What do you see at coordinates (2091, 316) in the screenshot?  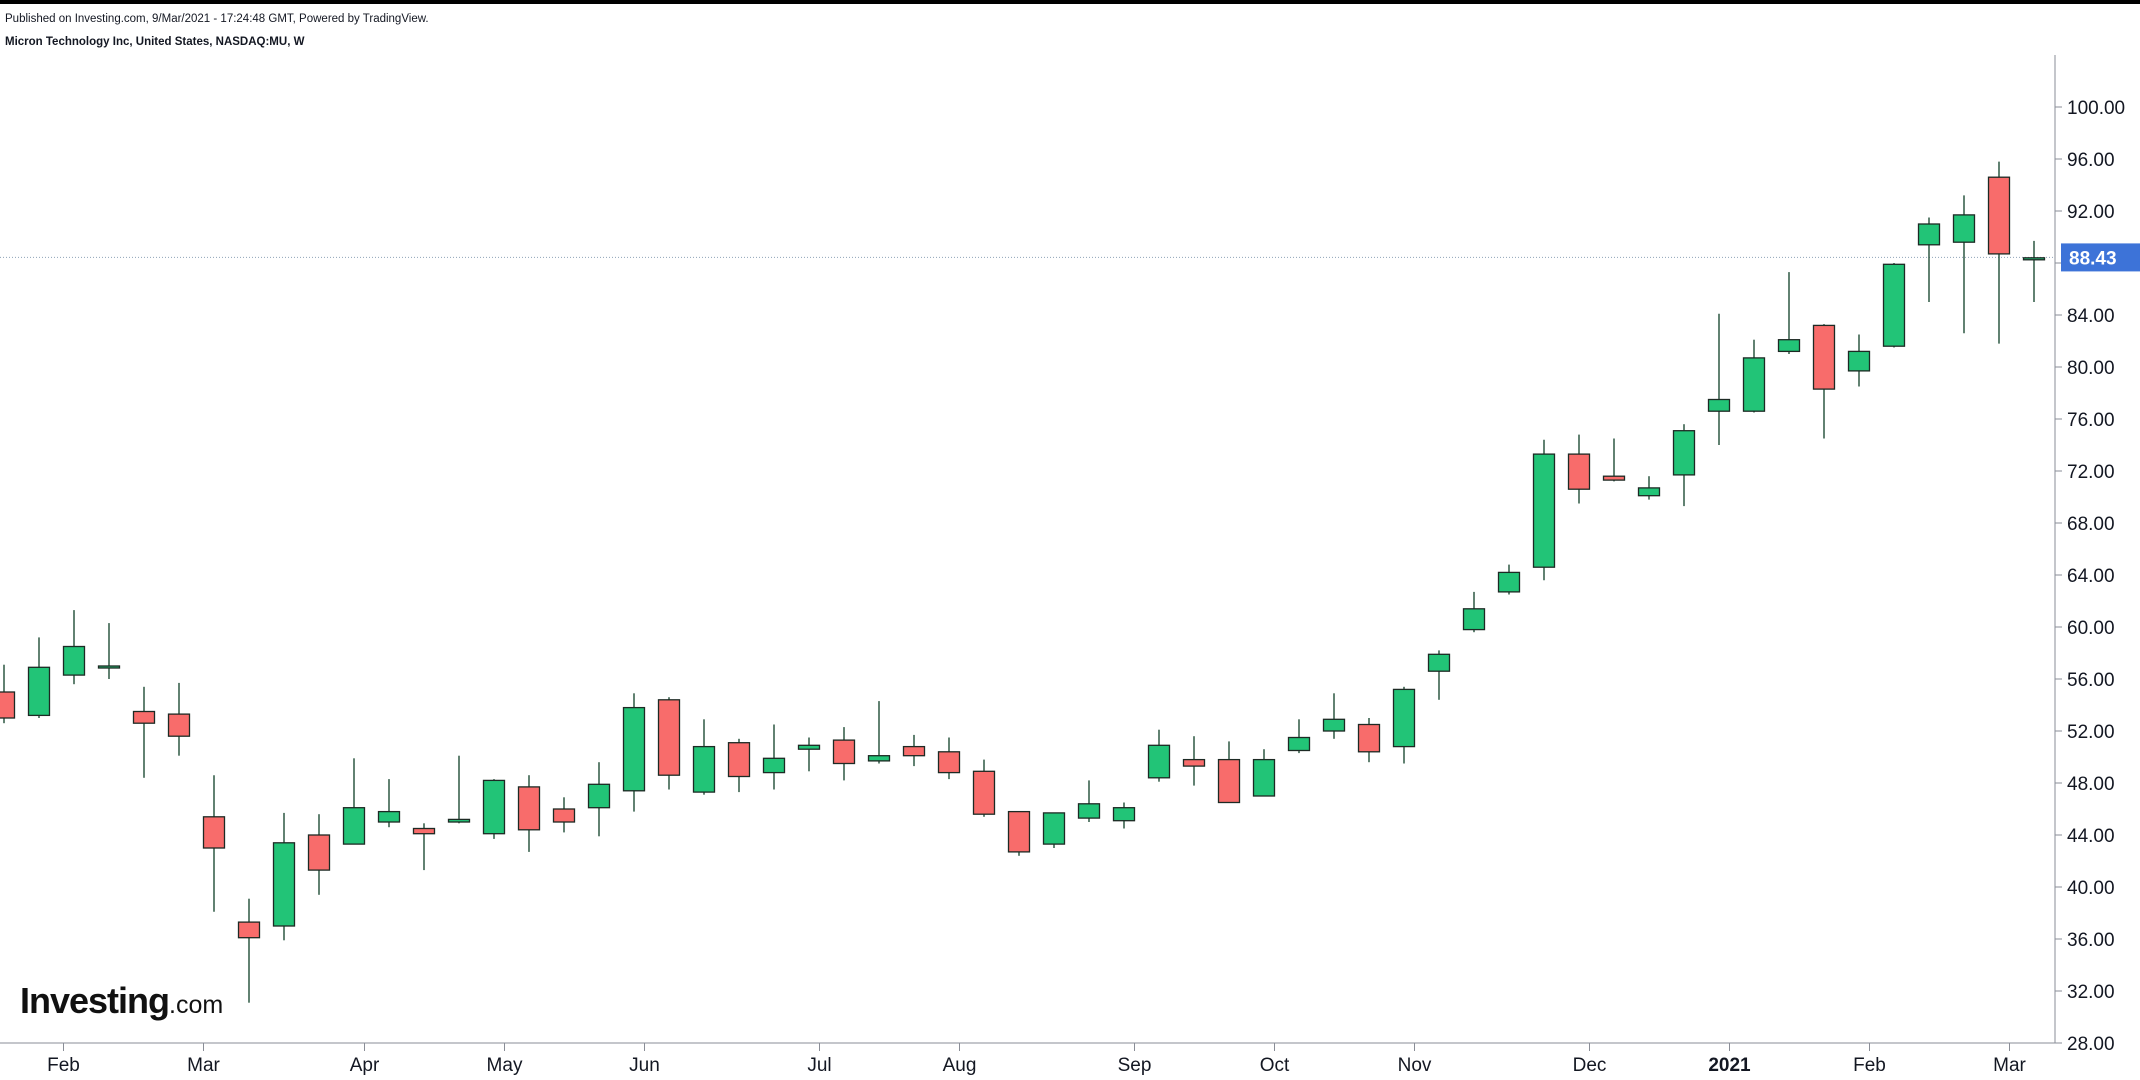 I see `y-tick-label: 84.00` at bounding box center [2091, 316].